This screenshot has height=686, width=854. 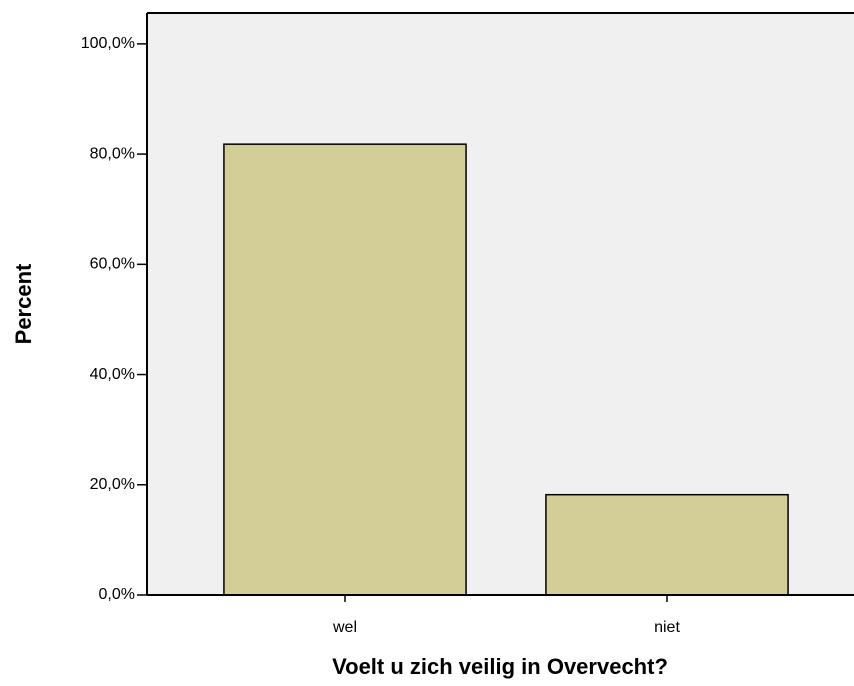 I want to click on y-tick-label: 20,0%, so click(x=112, y=484).